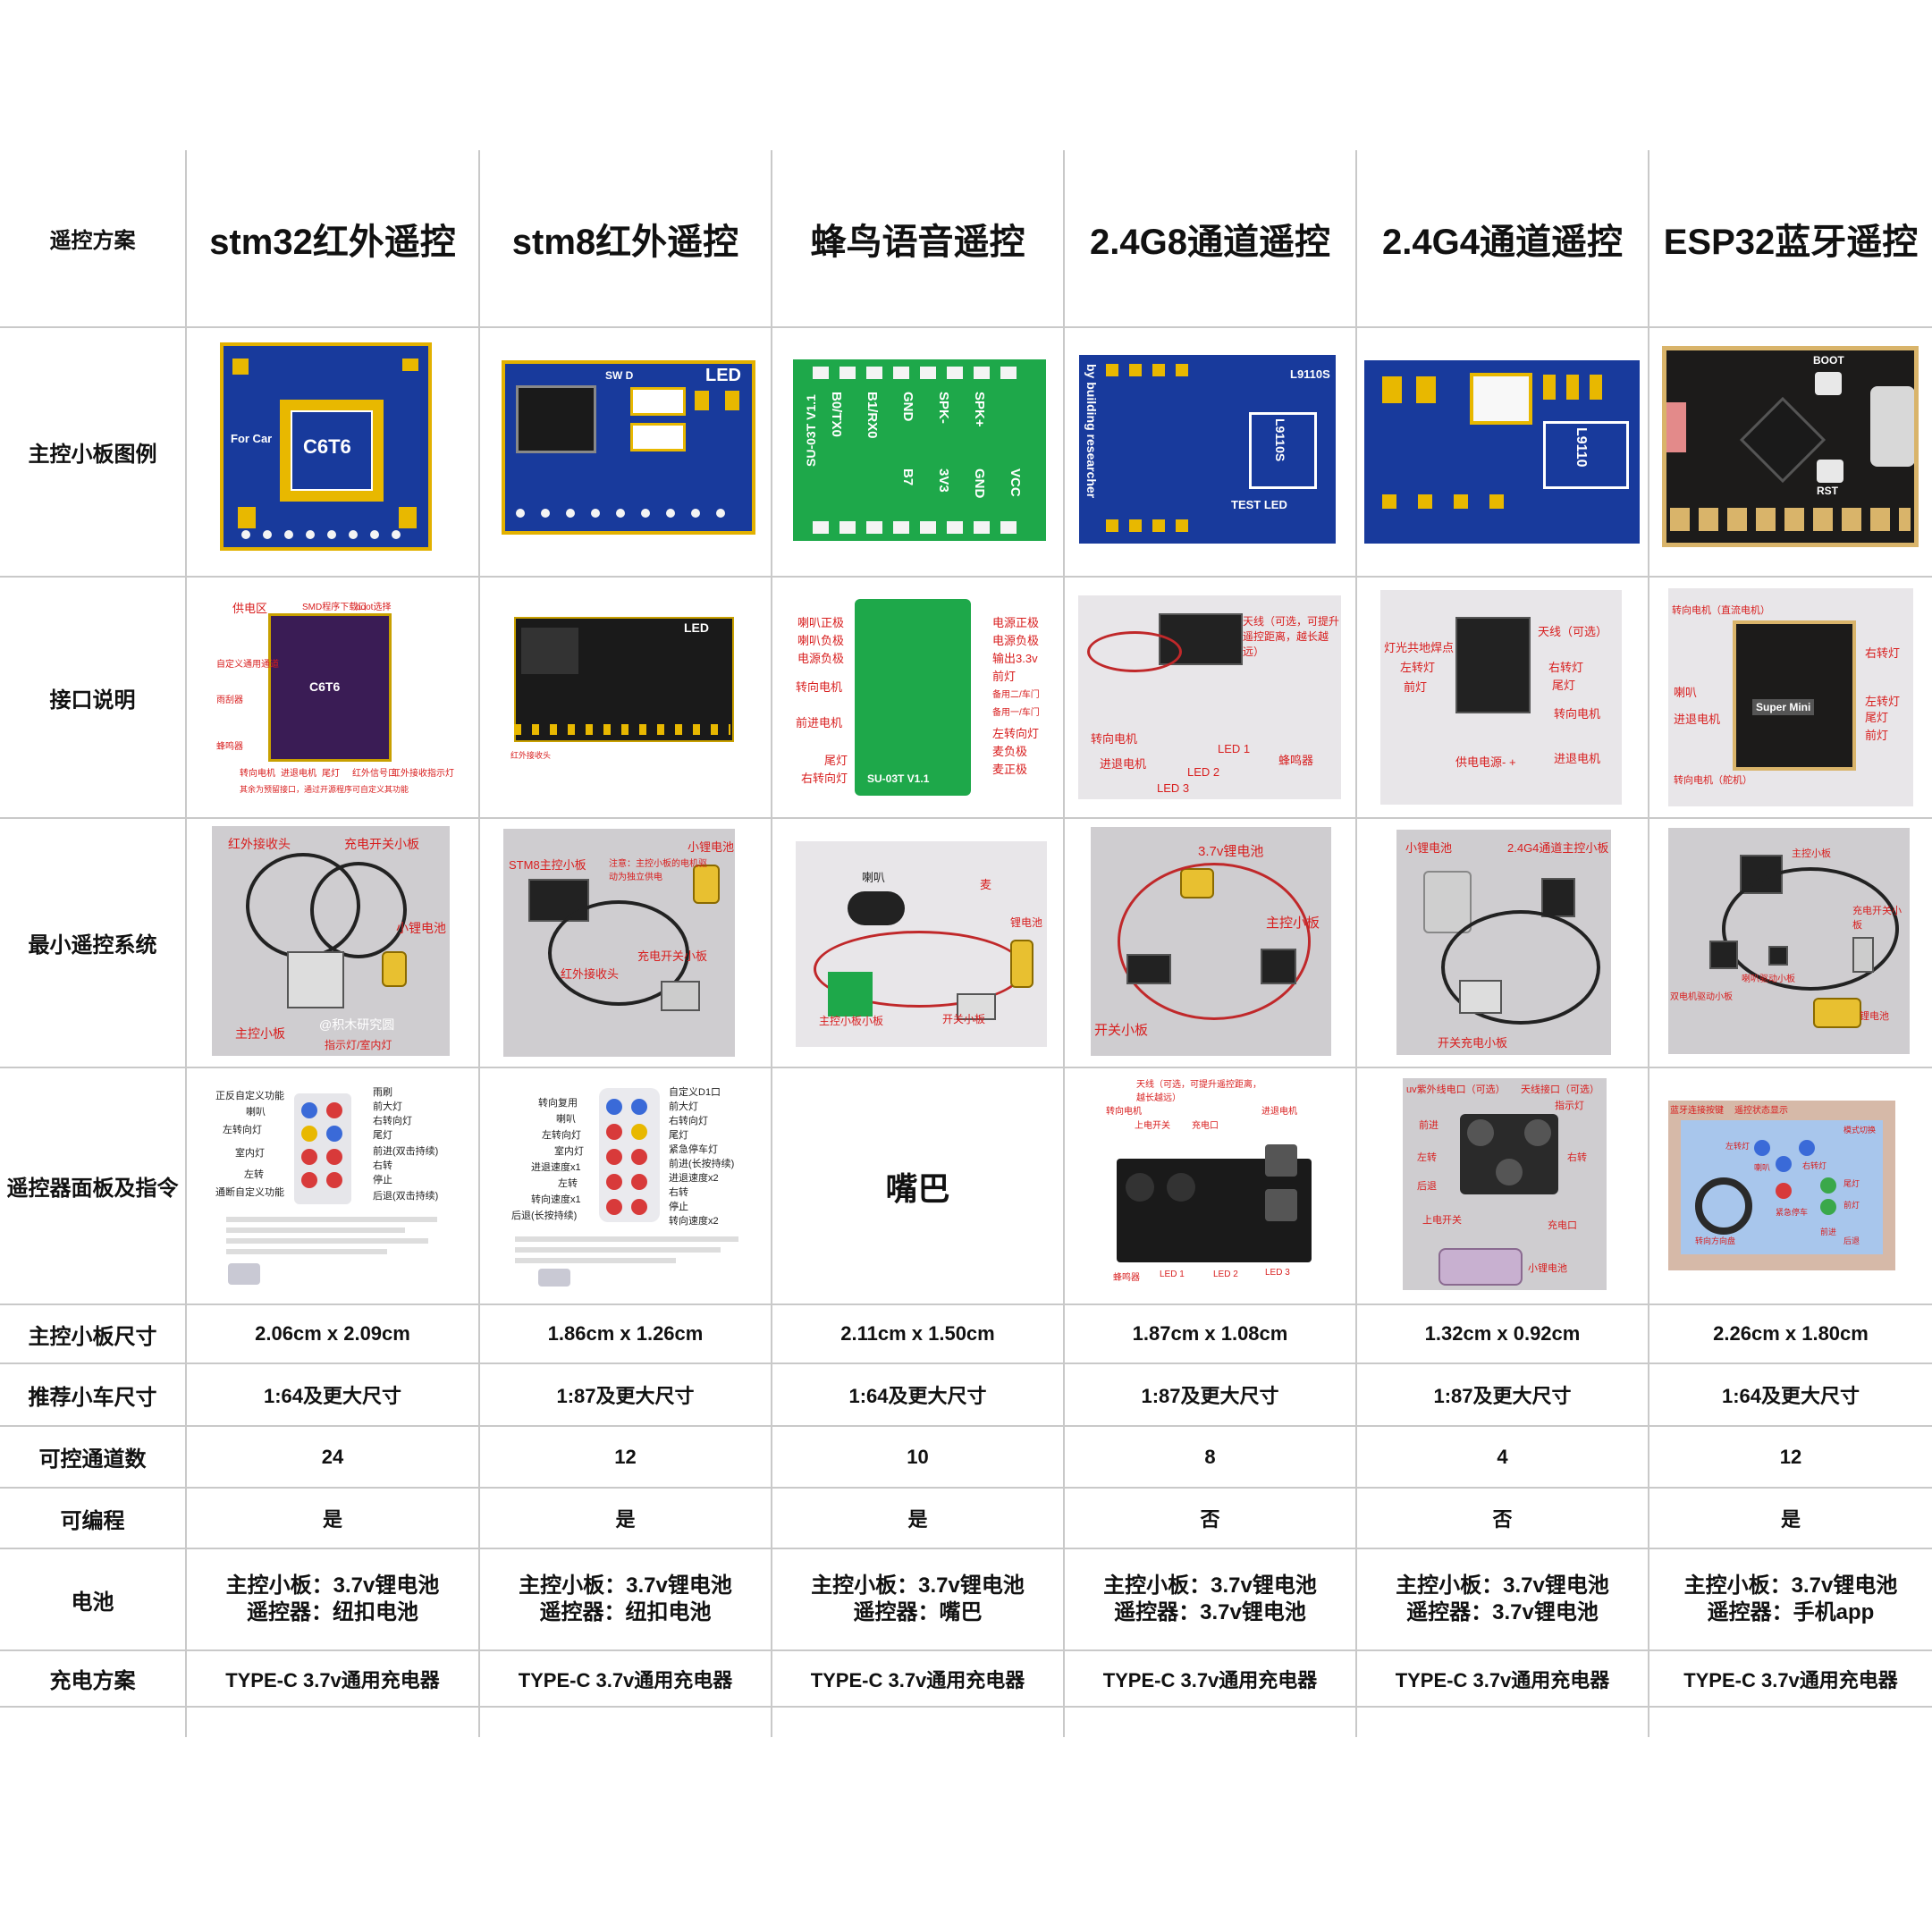 The width and height of the screenshot is (1932, 1932). I want to click on stm32-board-image: C6T6 For Car, so click(326, 446).